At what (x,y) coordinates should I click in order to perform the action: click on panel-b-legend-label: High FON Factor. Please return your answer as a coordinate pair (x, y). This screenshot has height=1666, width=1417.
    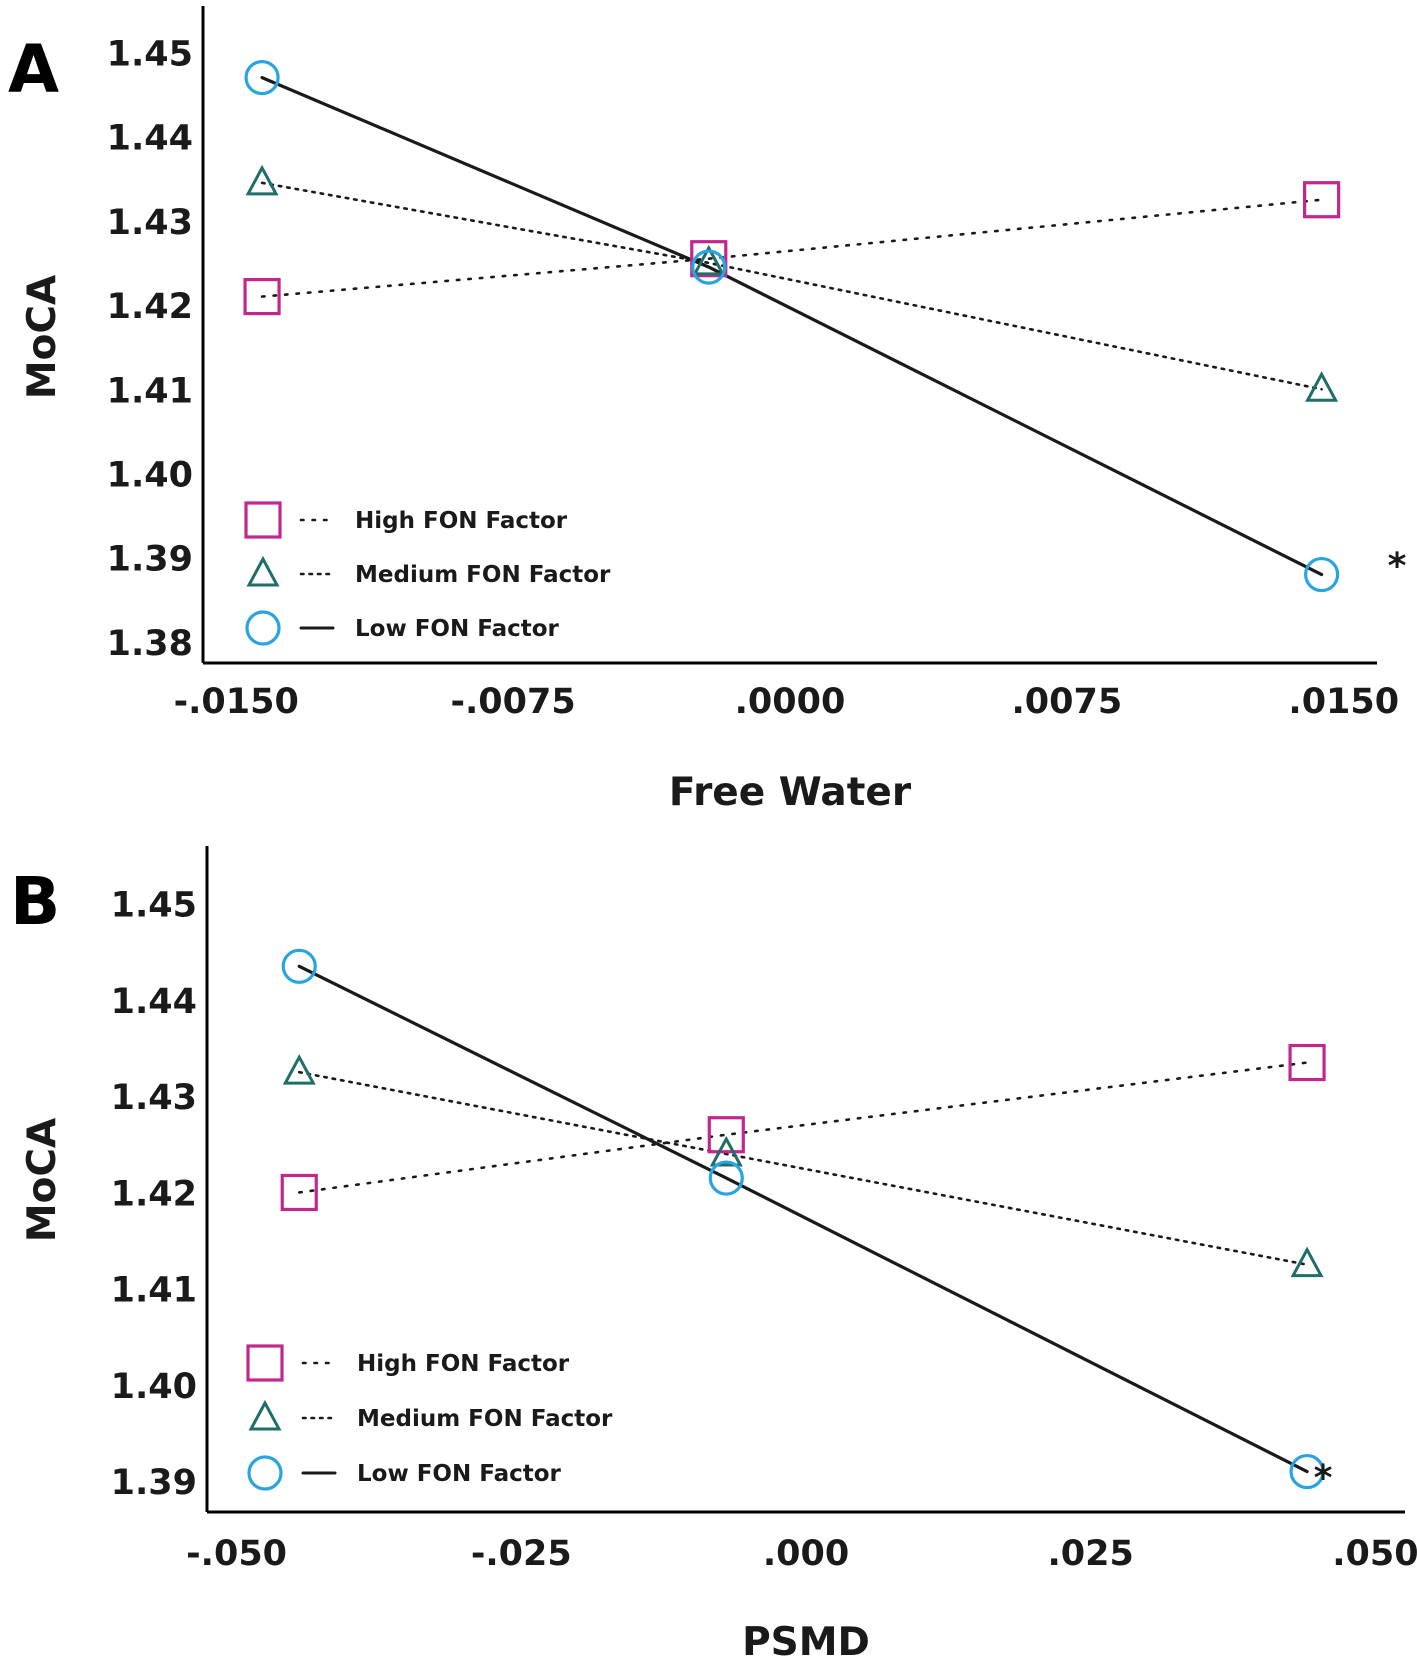
    Looking at the image, I should click on (463, 1364).